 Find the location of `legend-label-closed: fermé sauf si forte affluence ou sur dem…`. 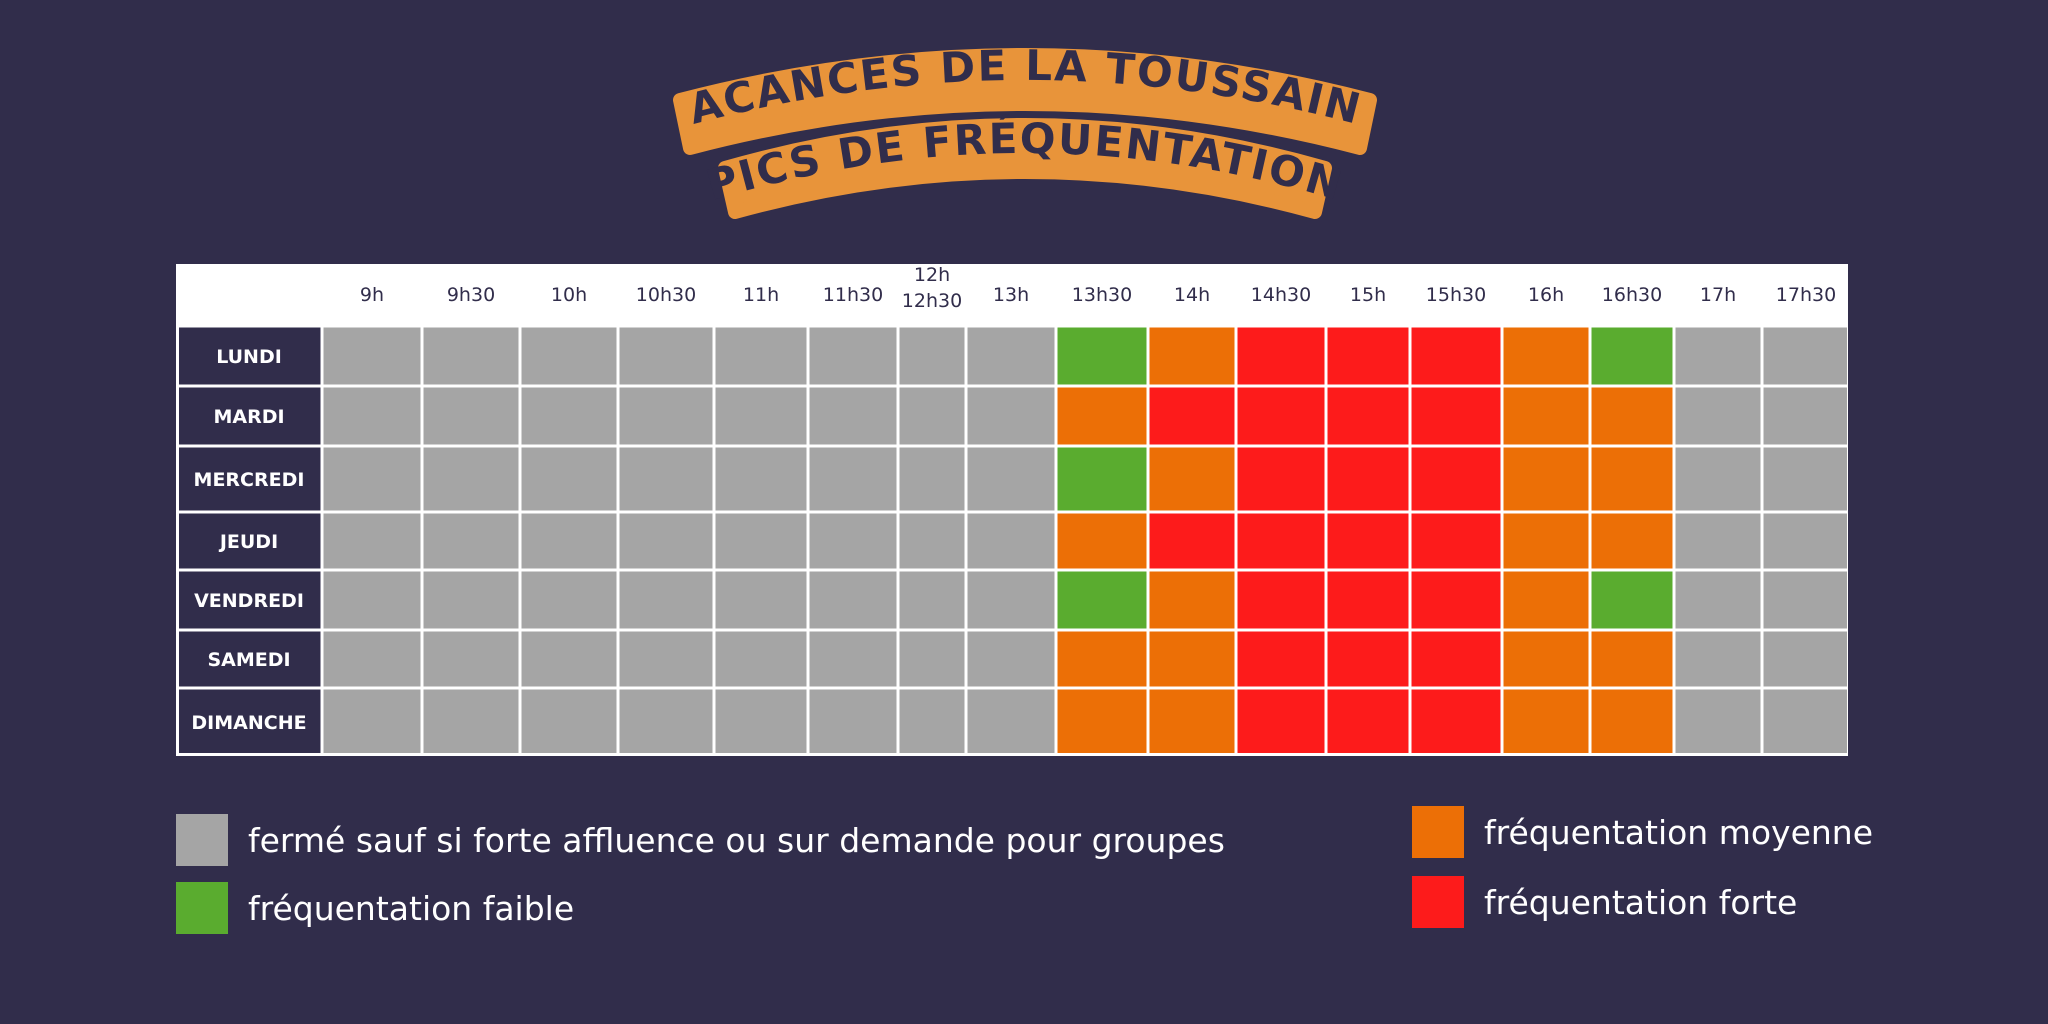

legend-label-closed: fermé sauf si forte affluence ou sur dem… is located at coordinates (736, 840).